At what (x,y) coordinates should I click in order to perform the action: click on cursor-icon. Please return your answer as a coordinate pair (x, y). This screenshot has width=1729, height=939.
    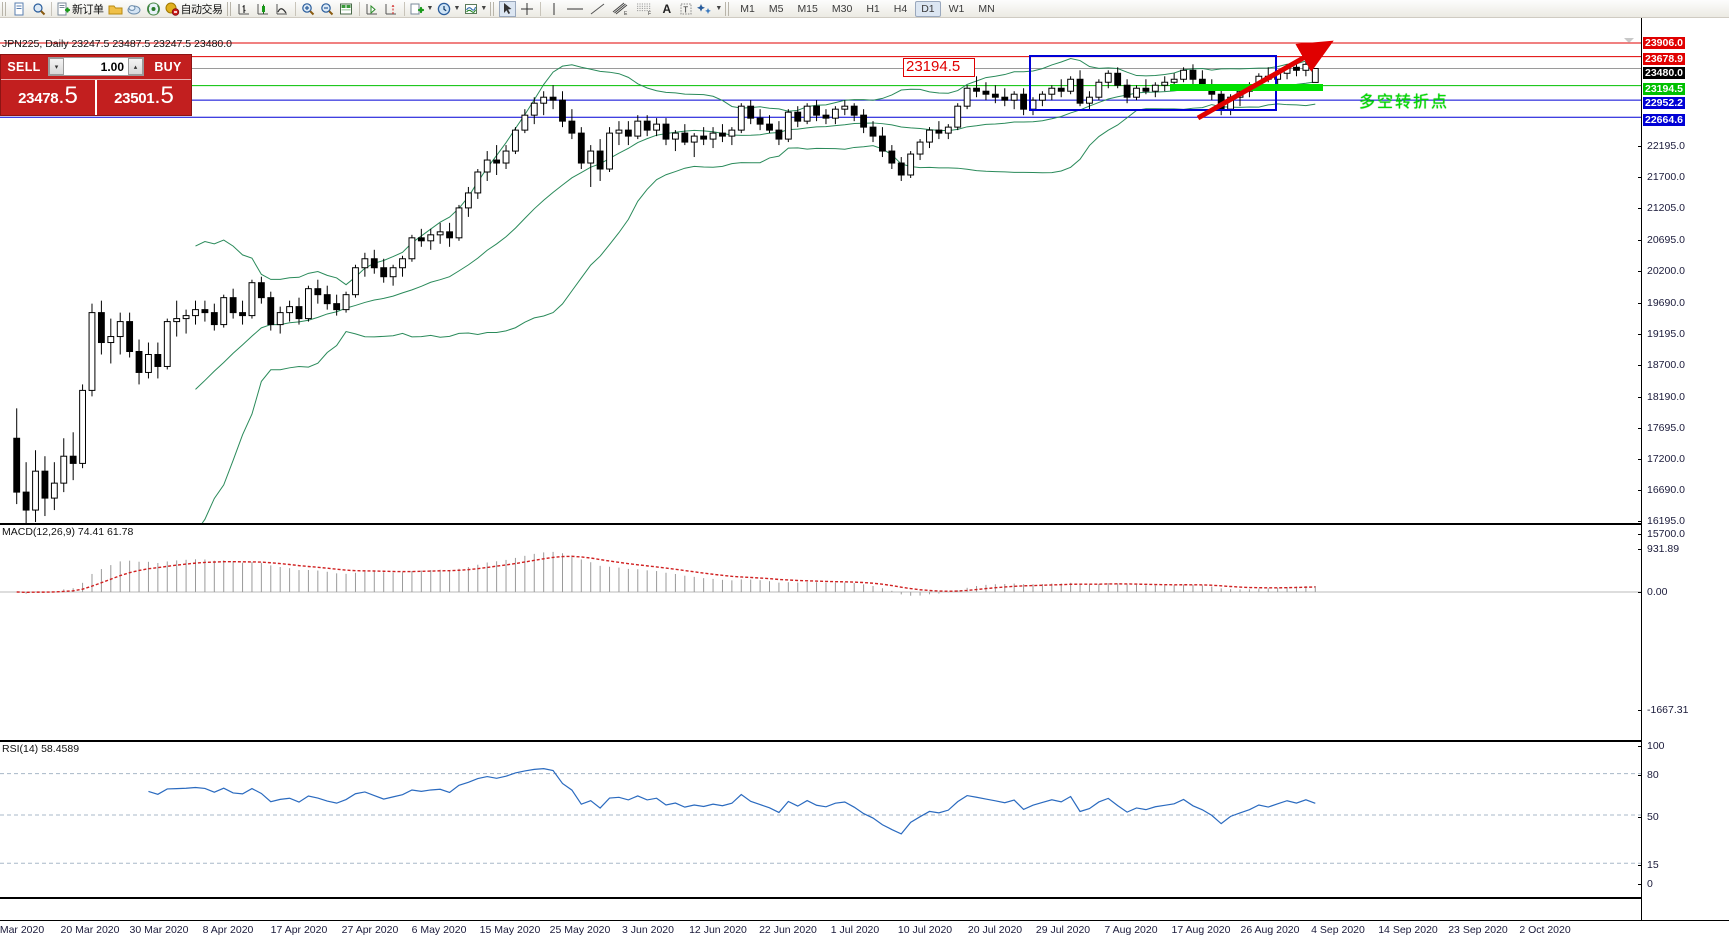
    Looking at the image, I should click on (508, 8).